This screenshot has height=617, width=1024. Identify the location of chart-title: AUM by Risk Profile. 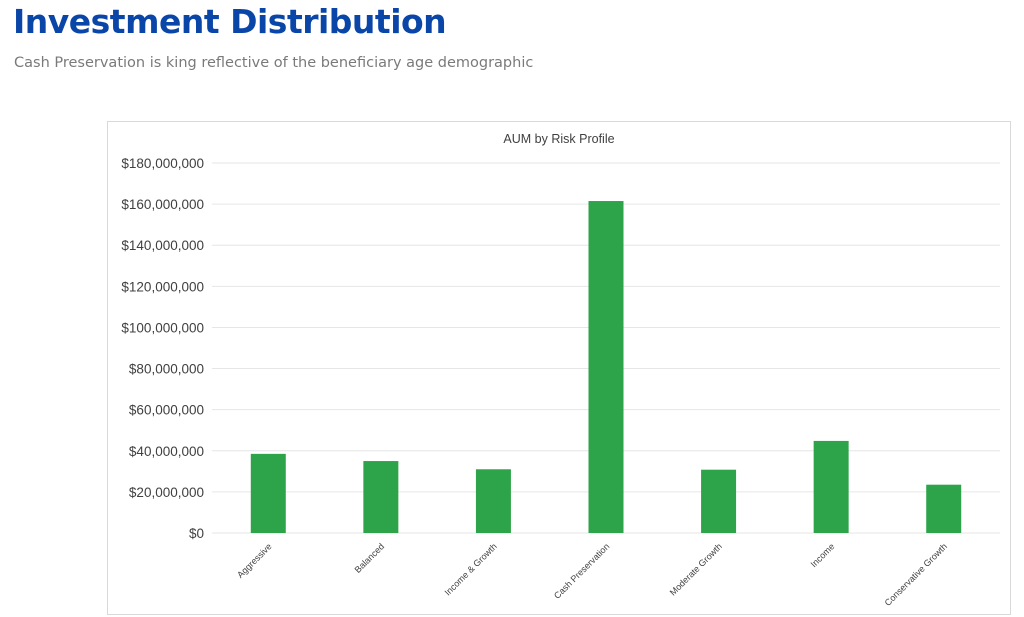
(558, 139).